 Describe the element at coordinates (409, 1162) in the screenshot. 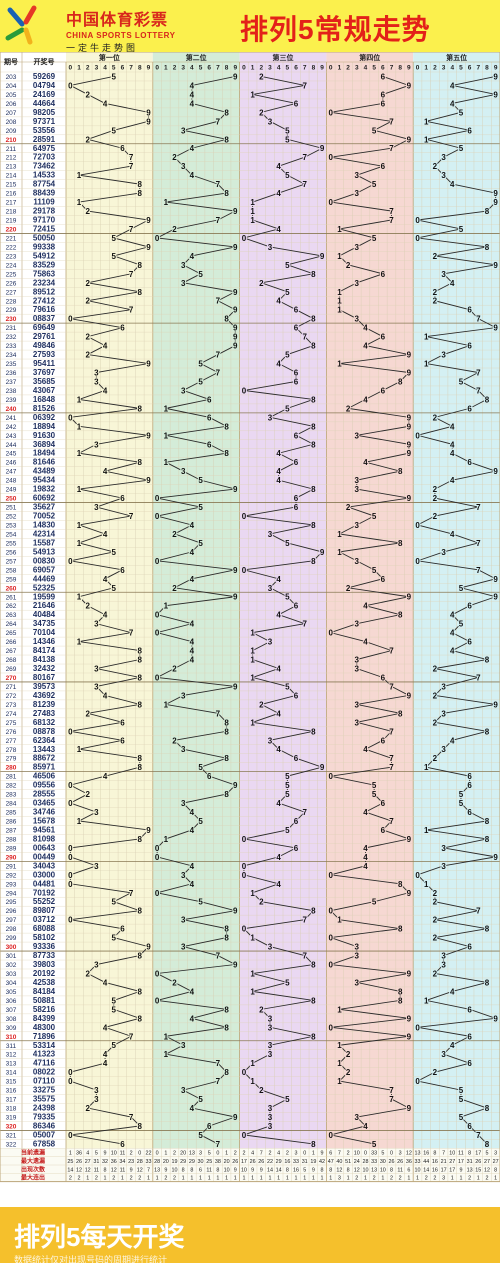

I see `stat-value: 36` at that location.